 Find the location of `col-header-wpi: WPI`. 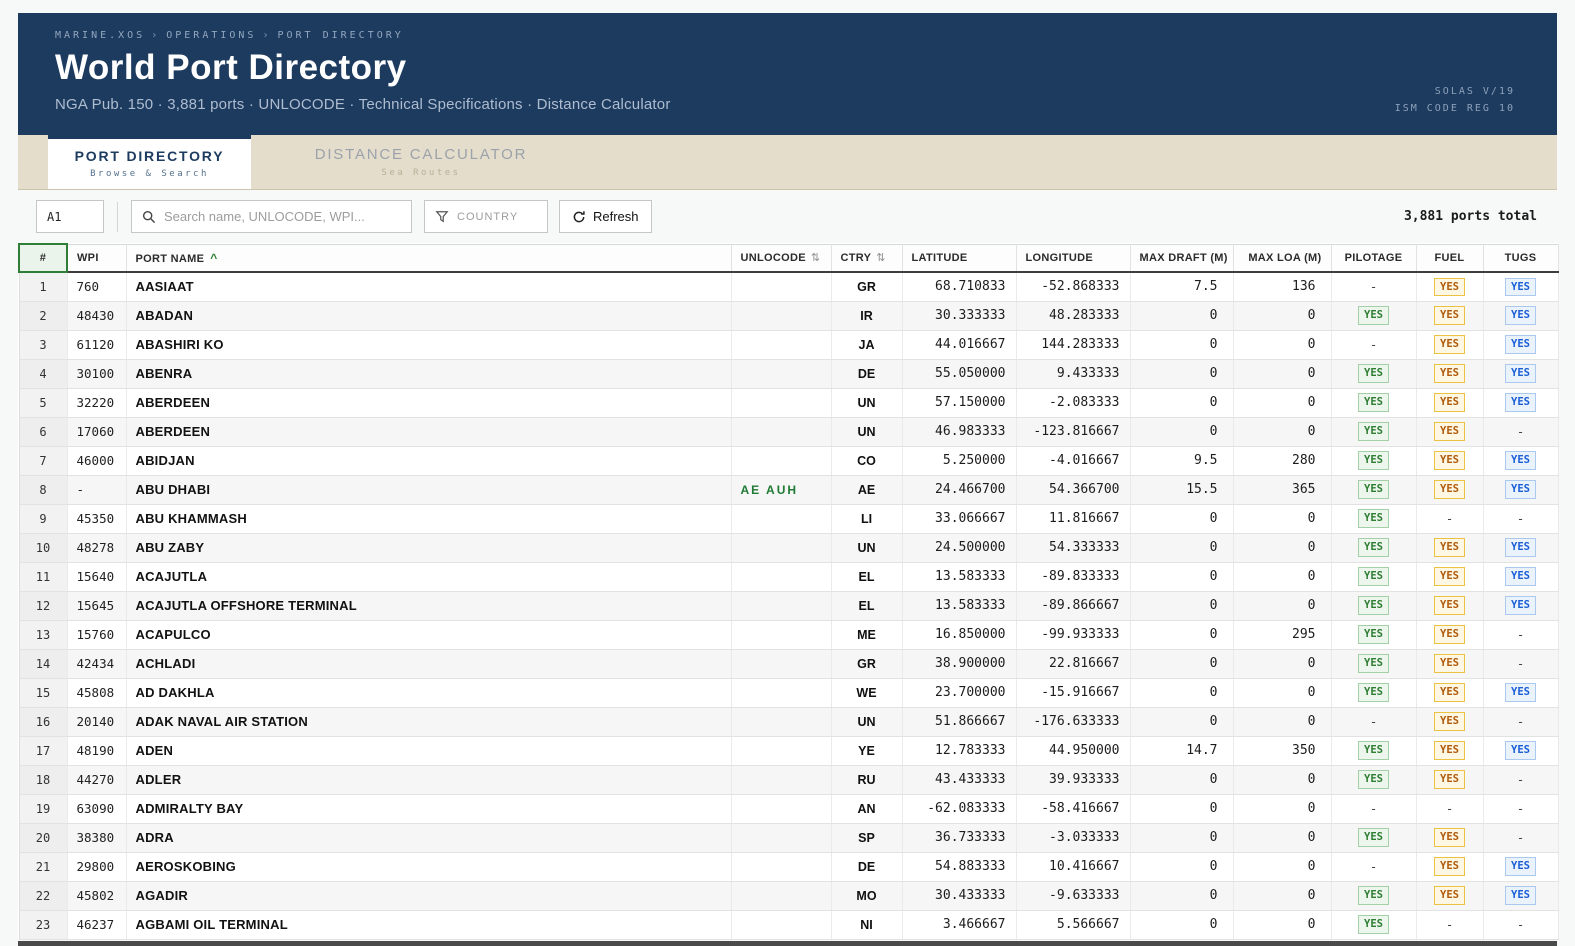

col-header-wpi: WPI is located at coordinates (97, 258).